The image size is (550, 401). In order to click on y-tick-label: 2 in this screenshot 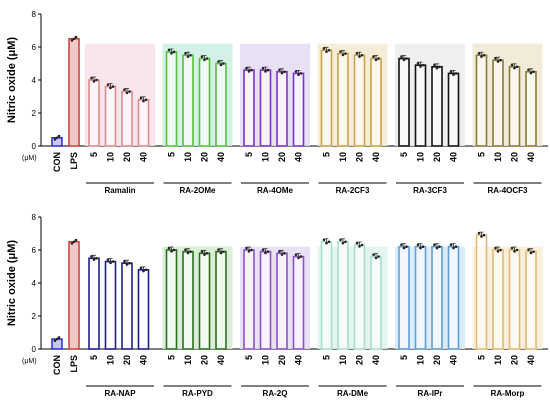, I will do `click(34, 113)`.